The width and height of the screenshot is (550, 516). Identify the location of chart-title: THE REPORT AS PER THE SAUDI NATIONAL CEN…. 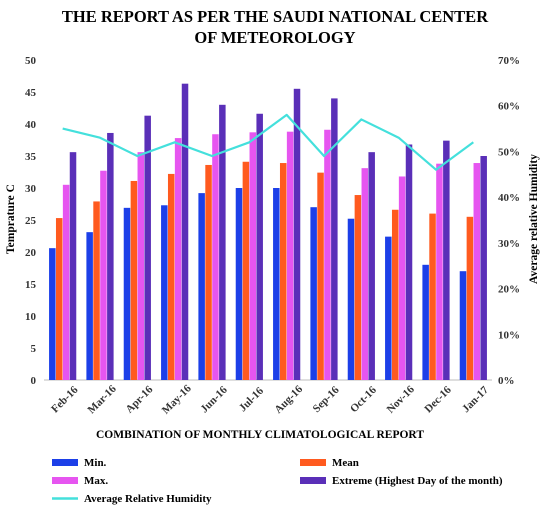
(275, 27).